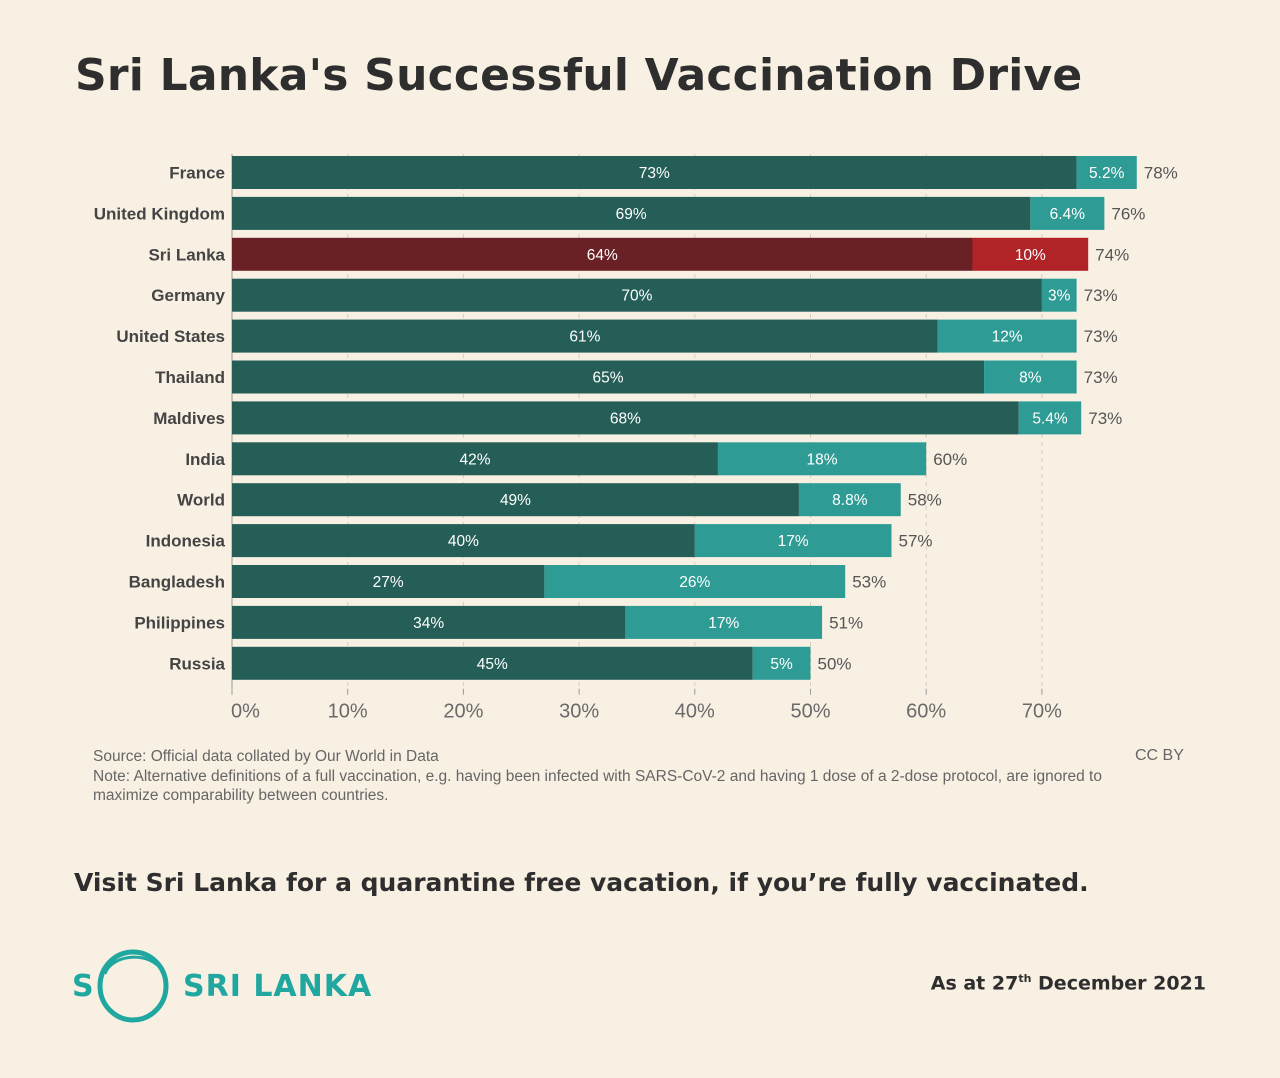 This screenshot has height=1078, width=1280. Describe the element at coordinates (186, 541) in the screenshot. I see `category-label: Indonesia` at that location.